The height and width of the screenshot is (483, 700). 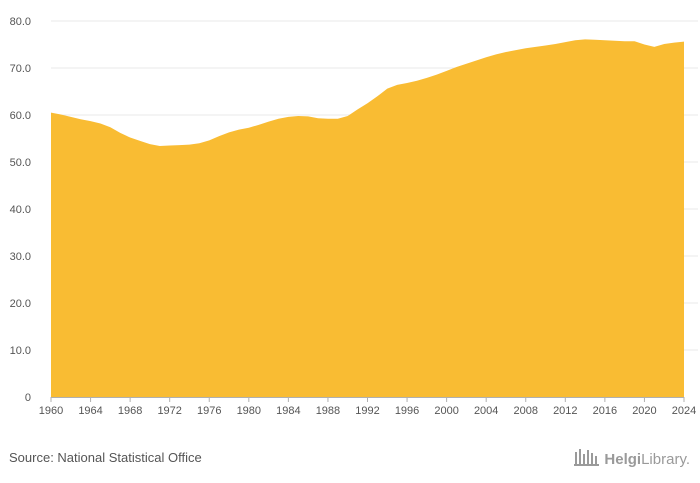 What do you see at coordinates (209, 411) in the screenshot?
I see `x-tick-label-1976: 1976` at bounding box center [209, 411].